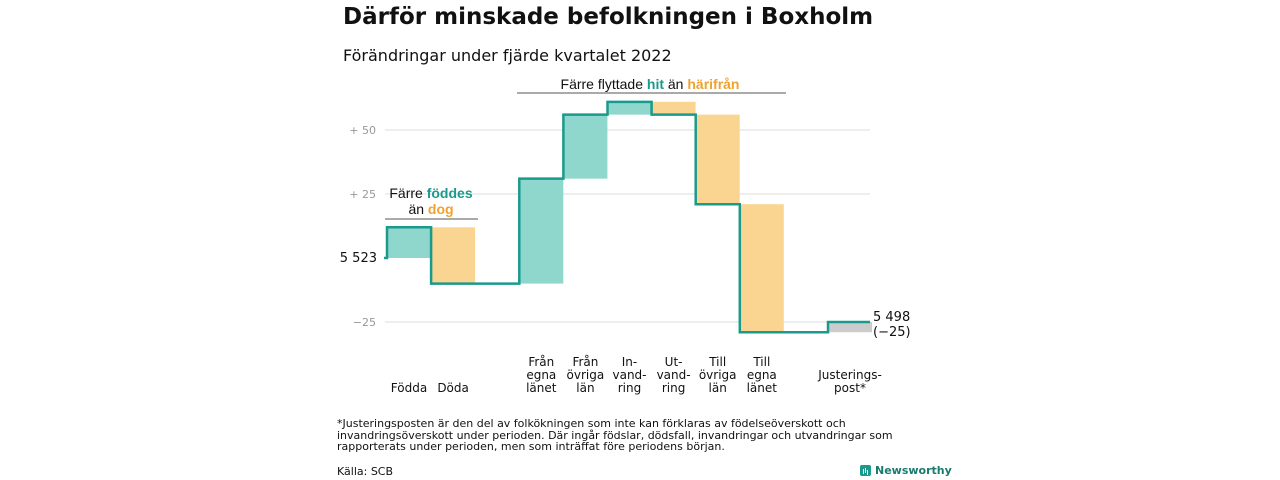  I want to click on chart-title: Därför minskade befolkningen i Boxholm, so click(608, 17).